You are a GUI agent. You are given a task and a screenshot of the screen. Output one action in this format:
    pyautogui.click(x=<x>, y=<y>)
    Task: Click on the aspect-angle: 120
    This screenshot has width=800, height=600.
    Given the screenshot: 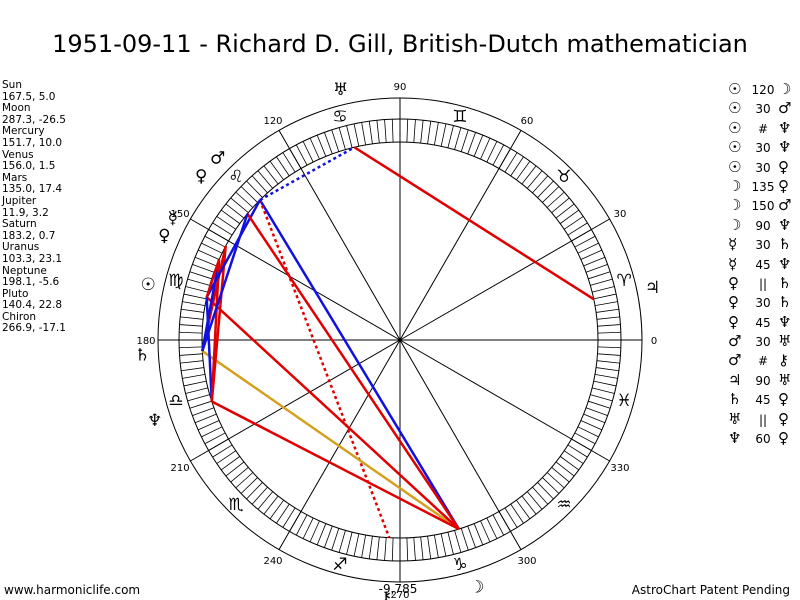 What is the action you would take?
    pyautogui.click(x=763, y=90)
    